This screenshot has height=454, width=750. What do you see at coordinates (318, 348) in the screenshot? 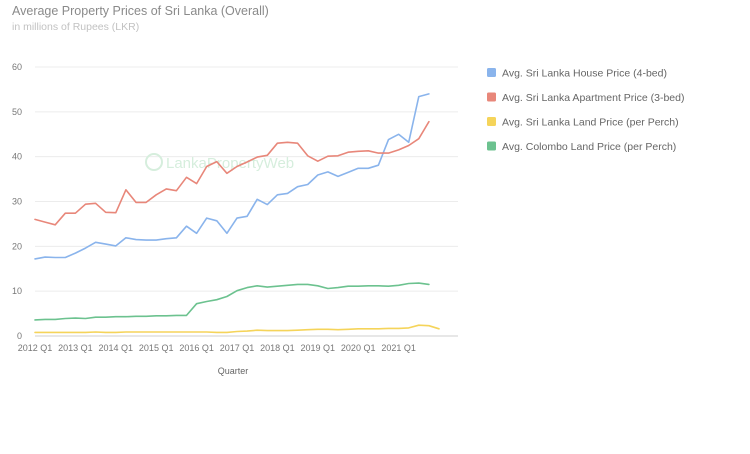
I see `x-tick-label: 2019 Q1` at bounding box center [318, 348].